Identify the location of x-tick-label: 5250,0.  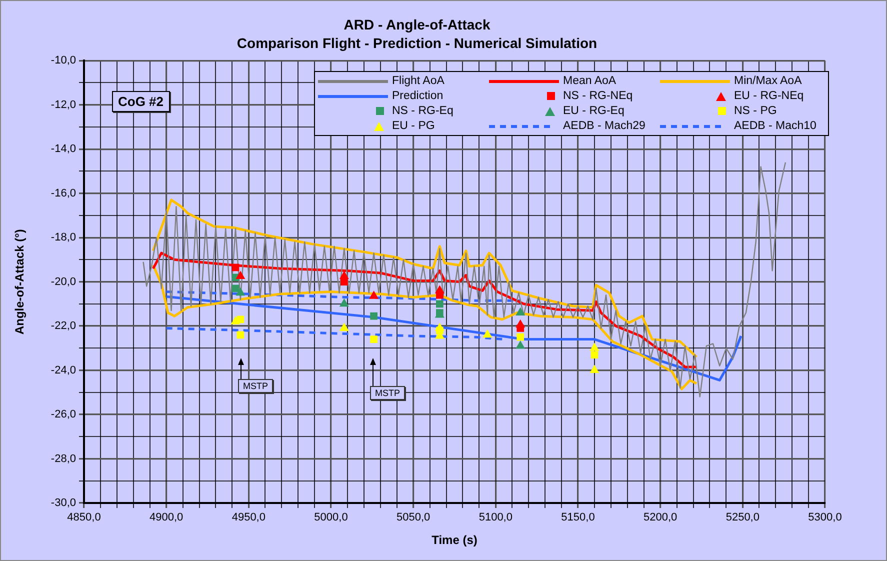
(743, 518).